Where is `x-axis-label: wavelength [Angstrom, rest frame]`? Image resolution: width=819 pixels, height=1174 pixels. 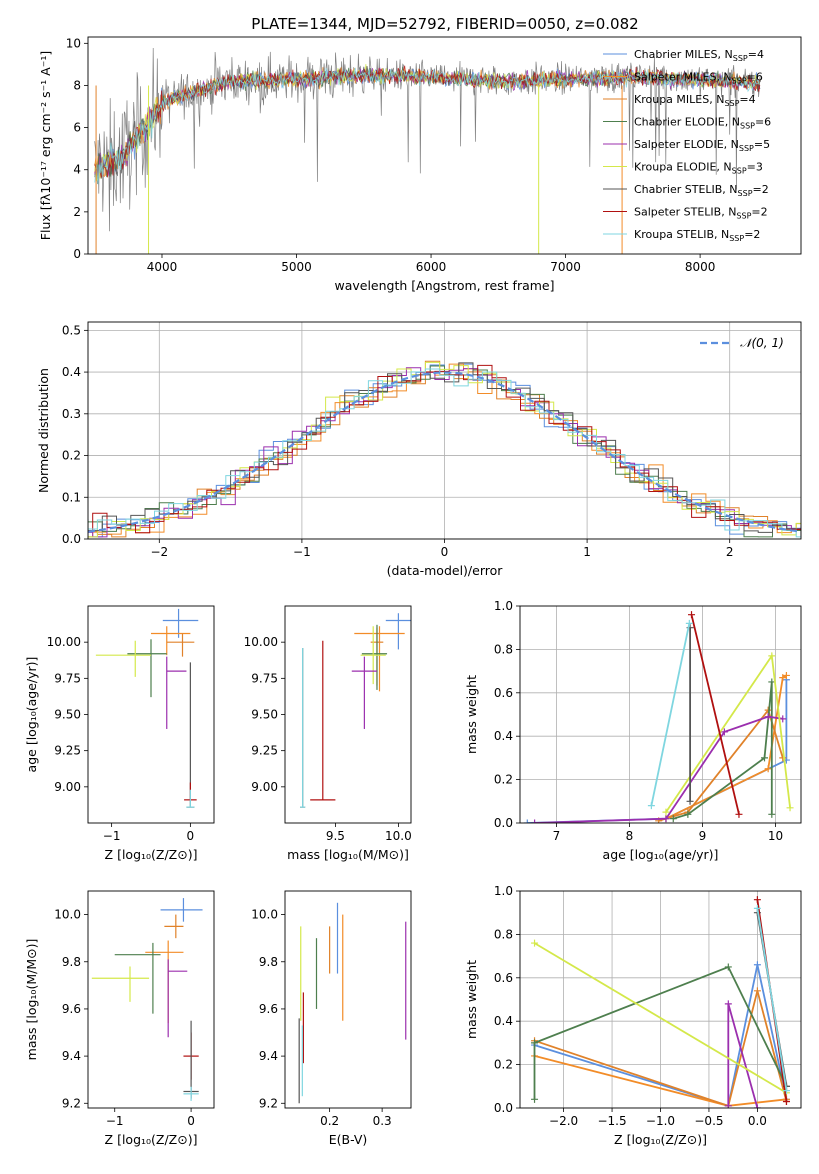
x-axis-label: wavelength [Angstrom, rest frame] is located at coordinates (444, 285).